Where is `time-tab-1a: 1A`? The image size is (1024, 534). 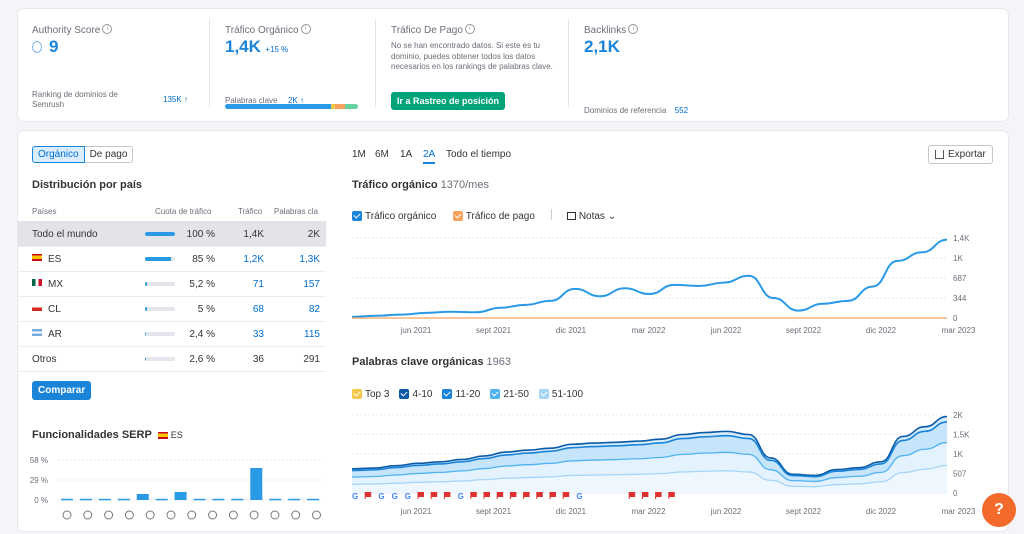
time-tab-1a: 1A is located at coordinates (406, 154).